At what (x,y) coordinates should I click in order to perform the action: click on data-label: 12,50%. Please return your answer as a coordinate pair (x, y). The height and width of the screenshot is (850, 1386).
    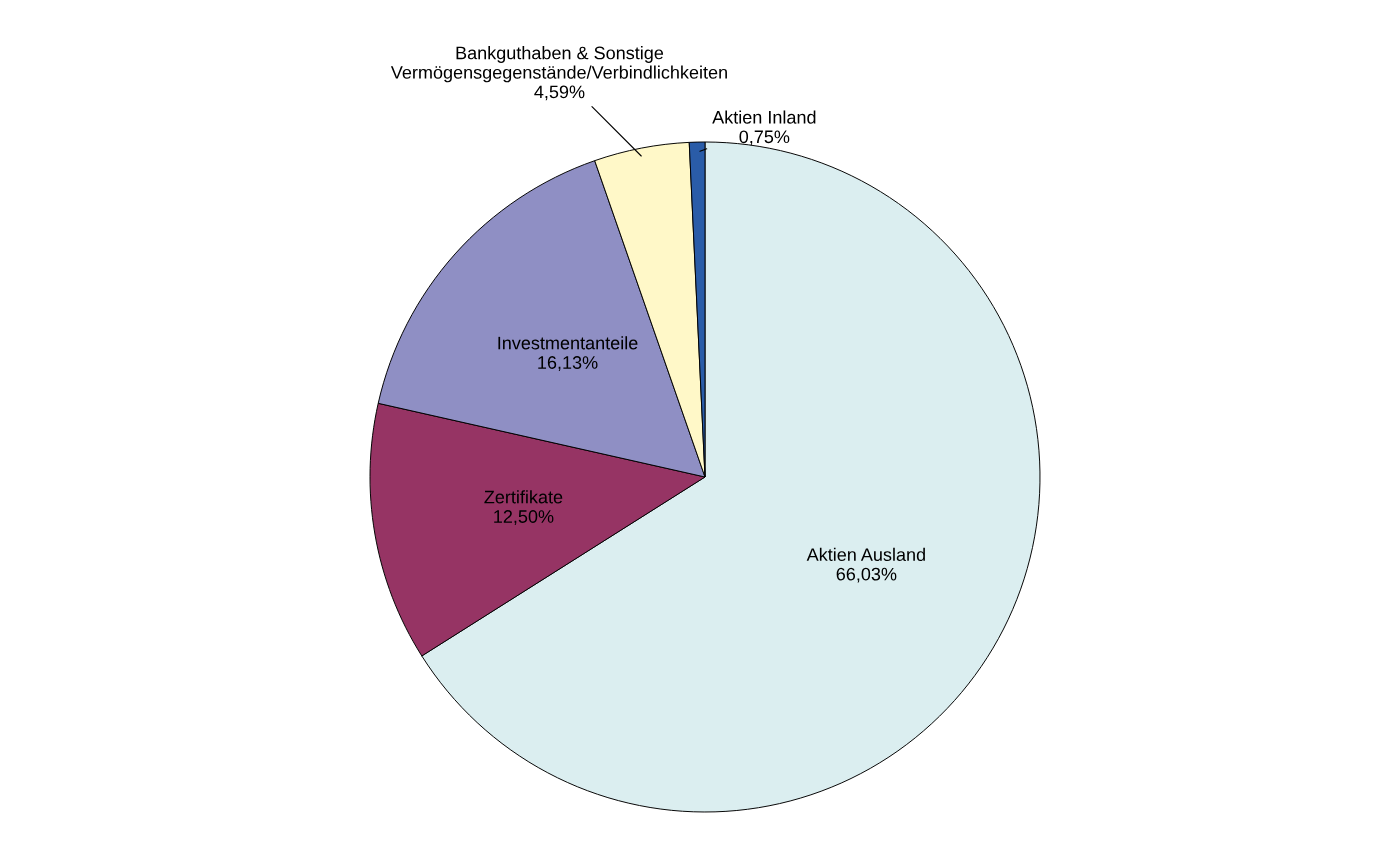
    Looking at the image, I should click on (524, 518).